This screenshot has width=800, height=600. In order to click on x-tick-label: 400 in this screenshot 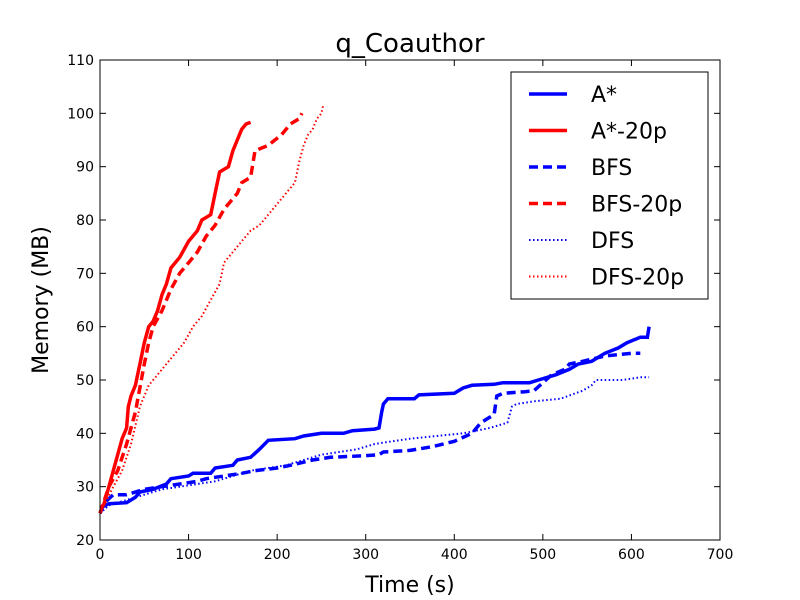, I will do `click(454, 555)`.